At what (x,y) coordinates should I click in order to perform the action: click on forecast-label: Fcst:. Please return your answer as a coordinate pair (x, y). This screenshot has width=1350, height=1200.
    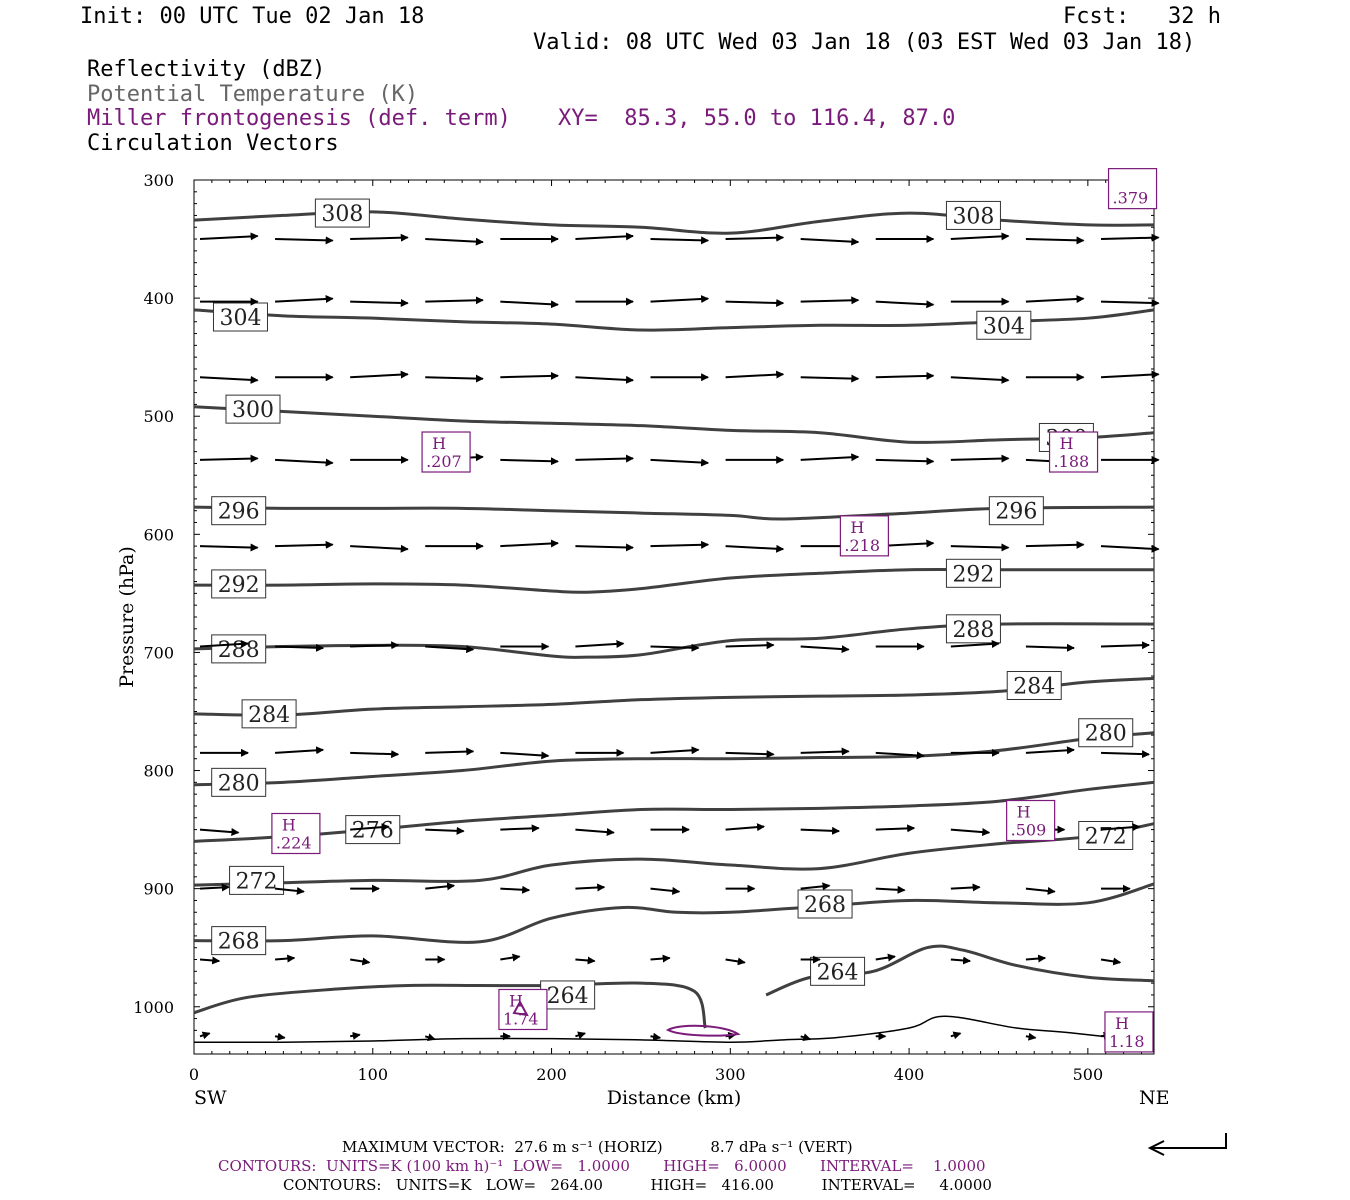
    Looking at the image, I should click on (1096, 16).